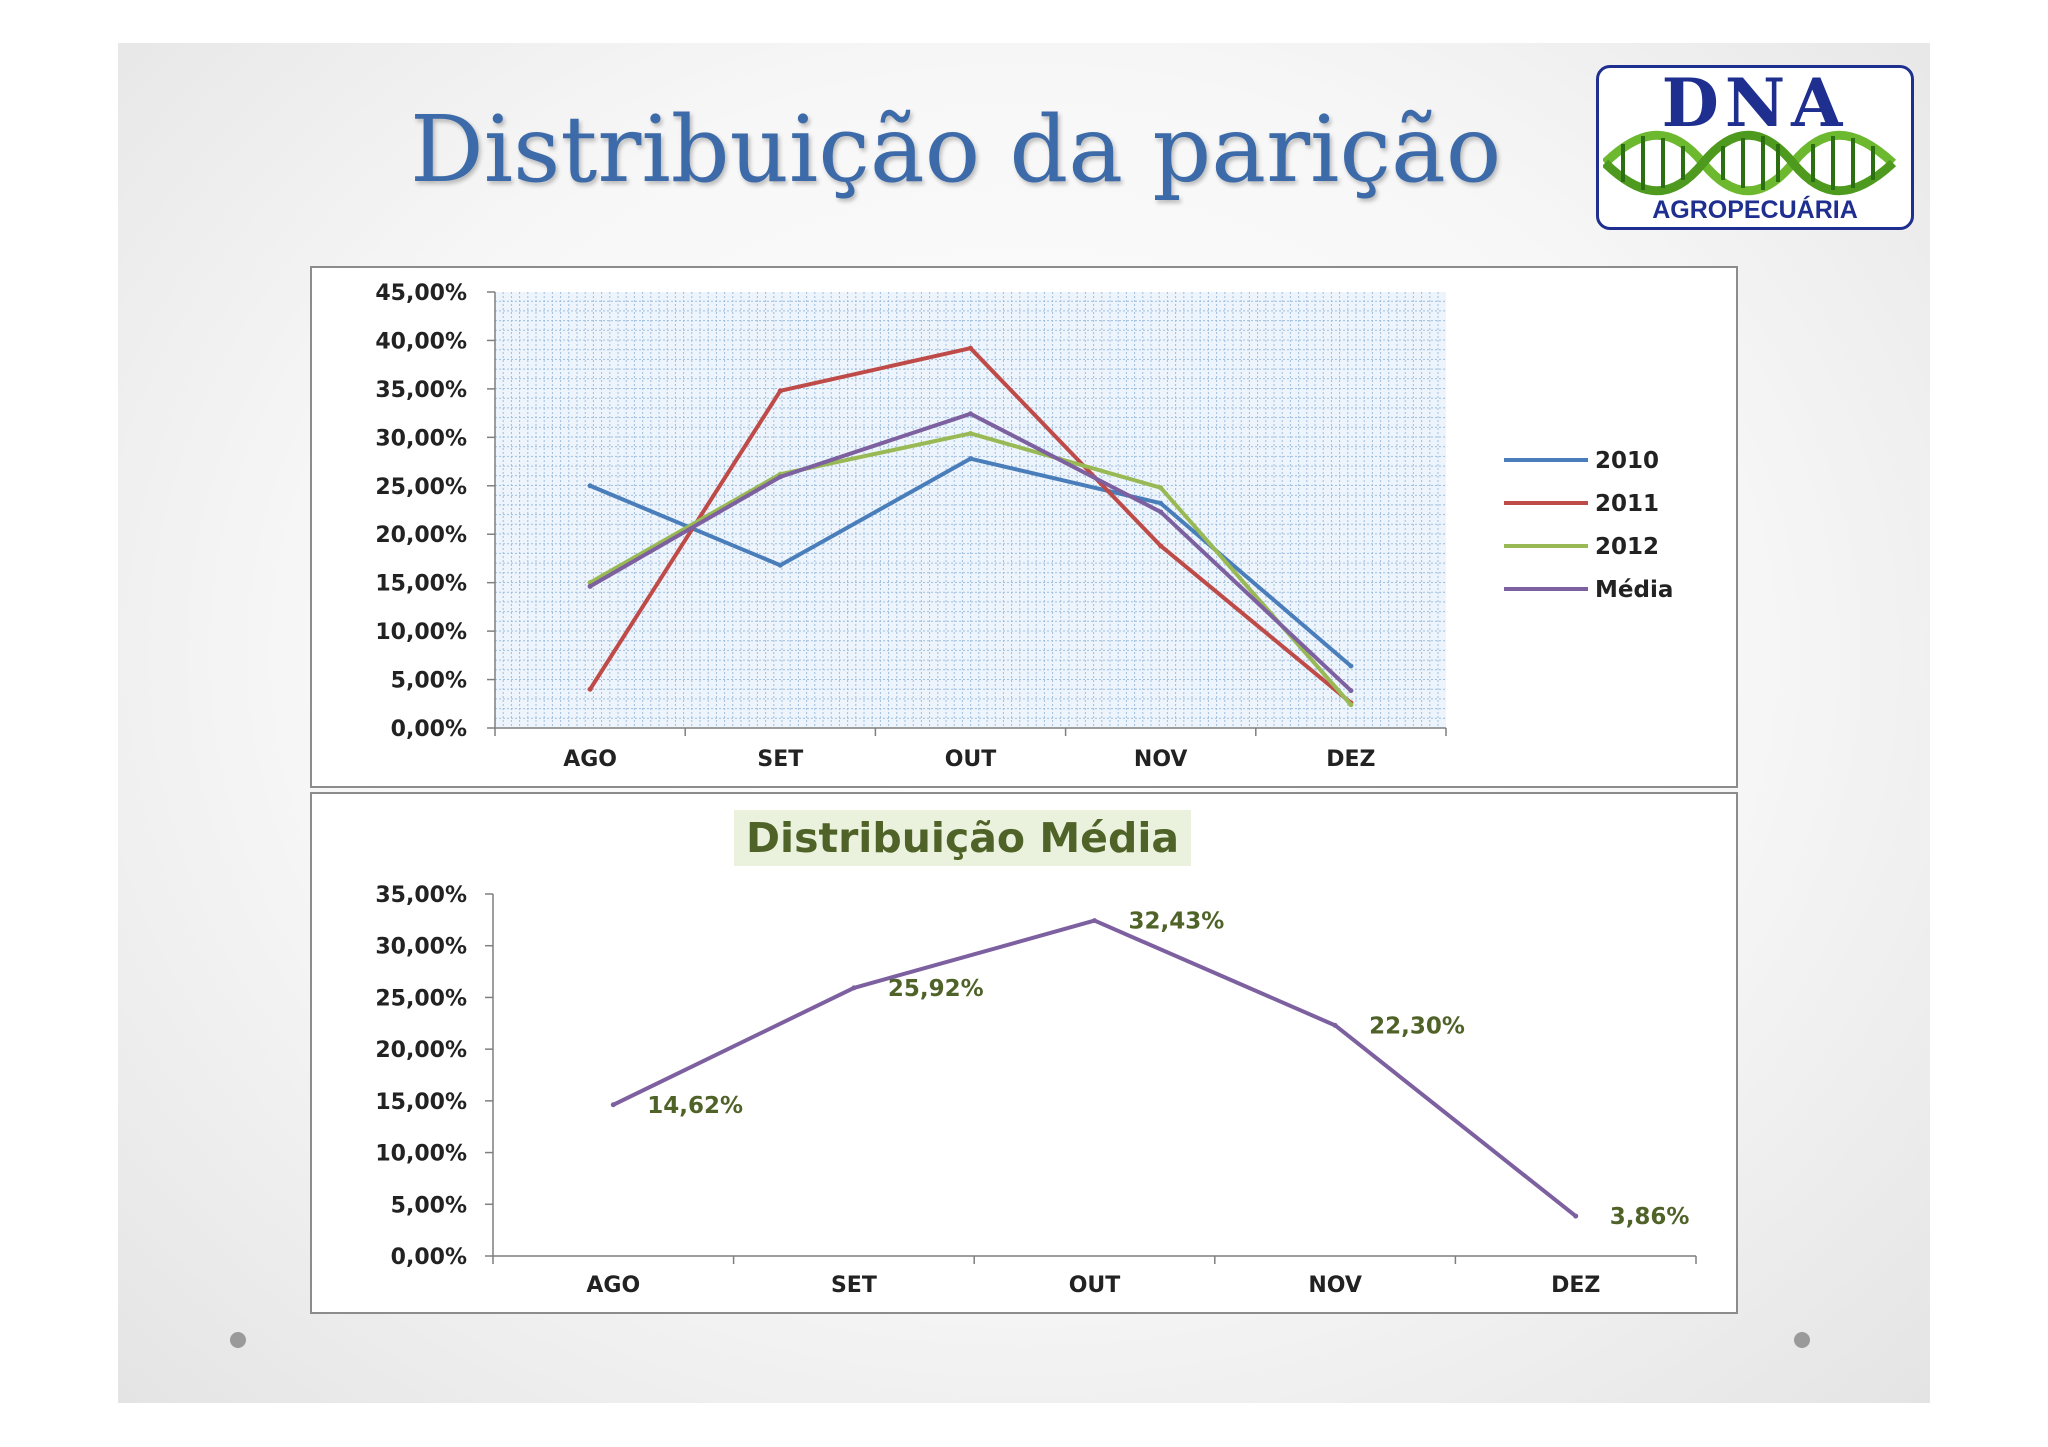  I want to click on y-tick-label: 40,00%, so click(421, 341).